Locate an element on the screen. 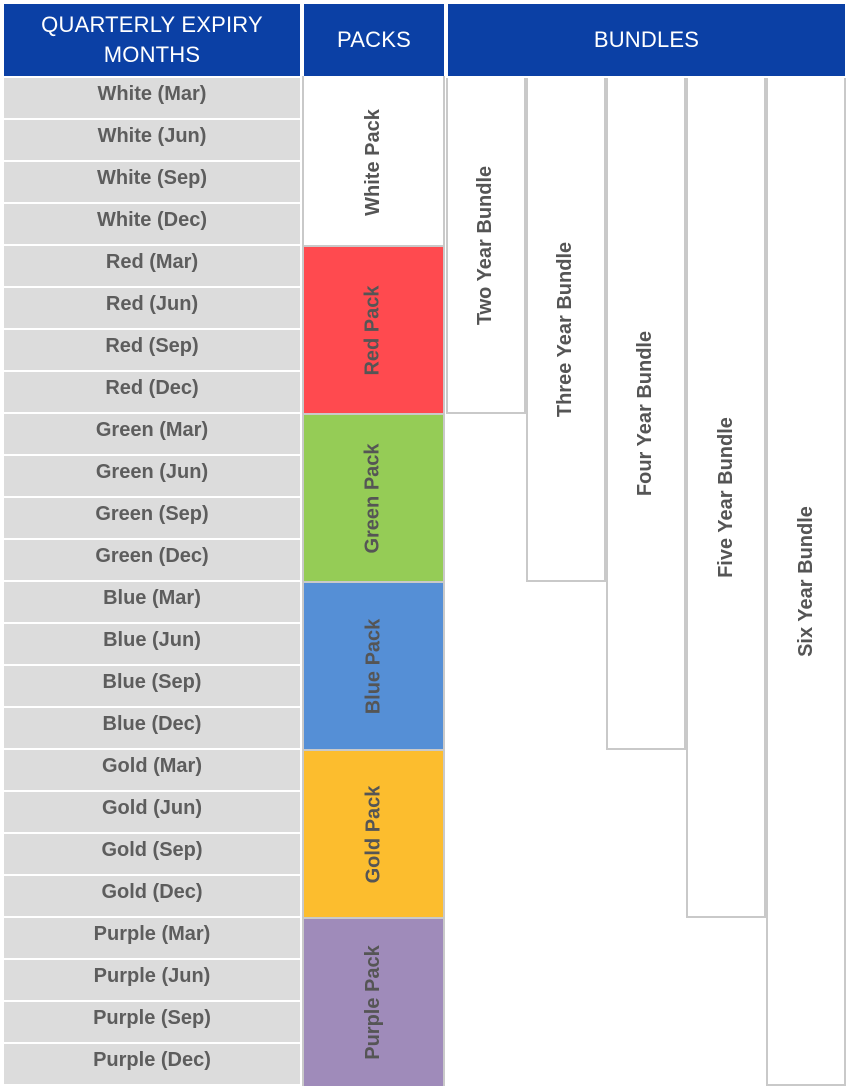 This screenshot has height=1090, width=851. month-cell: Gold (Jun) is located at coordinates (152, 812).